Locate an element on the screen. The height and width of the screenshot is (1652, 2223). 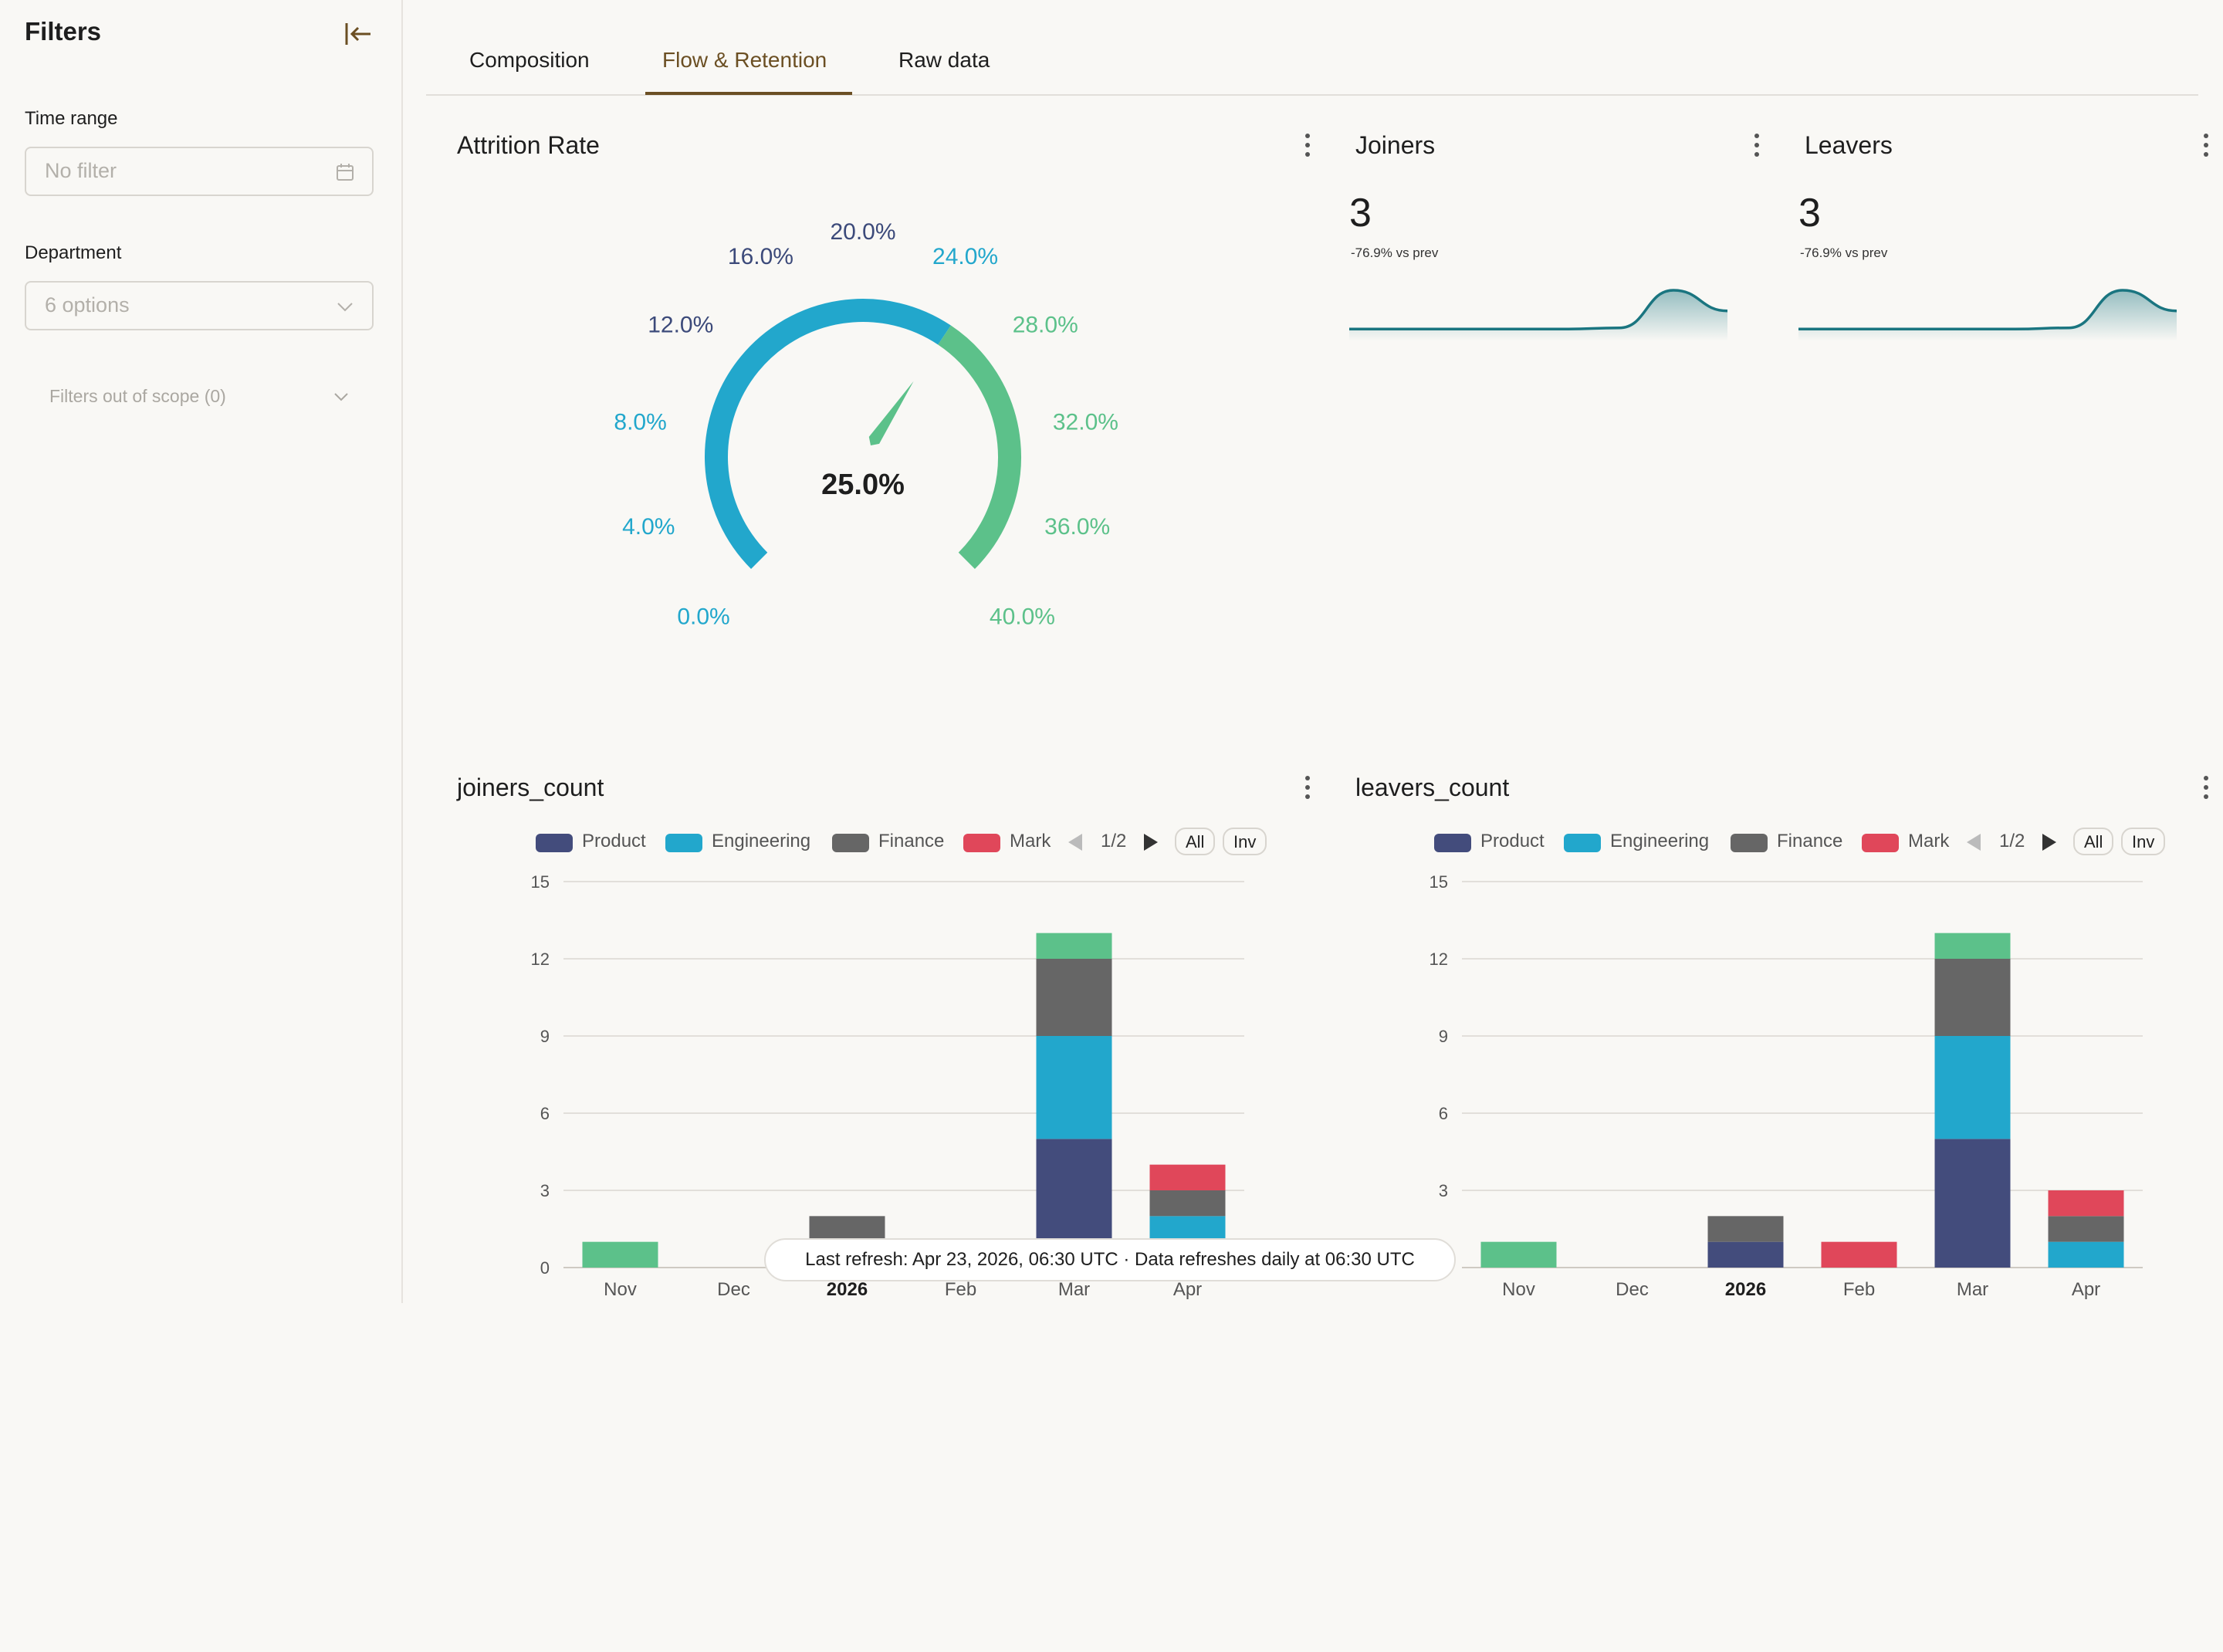
gauge-tick-label: 40.0% is located at coordinates (1022, 616).